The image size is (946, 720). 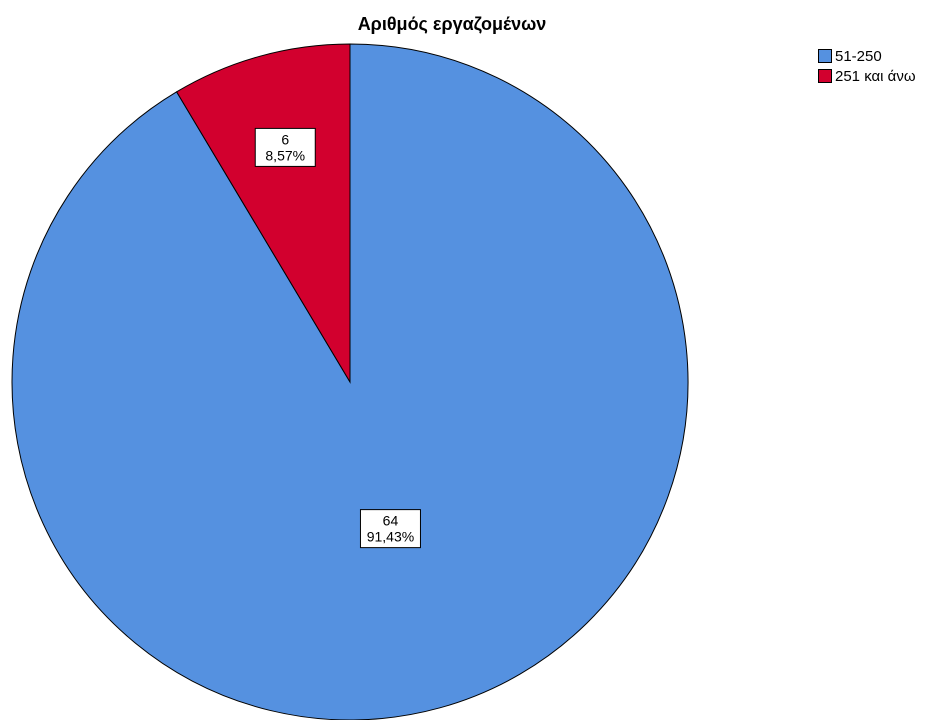 What do you see at coordinates (858, 56) in the screenshot?
I see `legend-label-51-250: 51-250` at bounding box center [858, 56].